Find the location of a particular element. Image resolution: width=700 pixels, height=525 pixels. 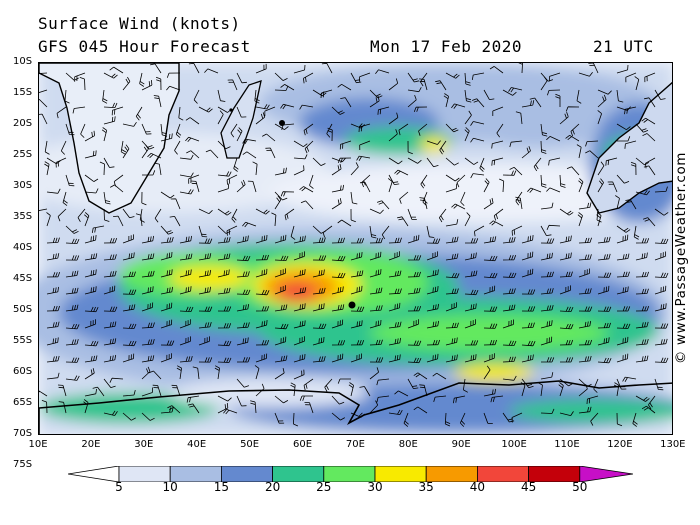

madagascar-coastline is located at coordinates (241, 119).